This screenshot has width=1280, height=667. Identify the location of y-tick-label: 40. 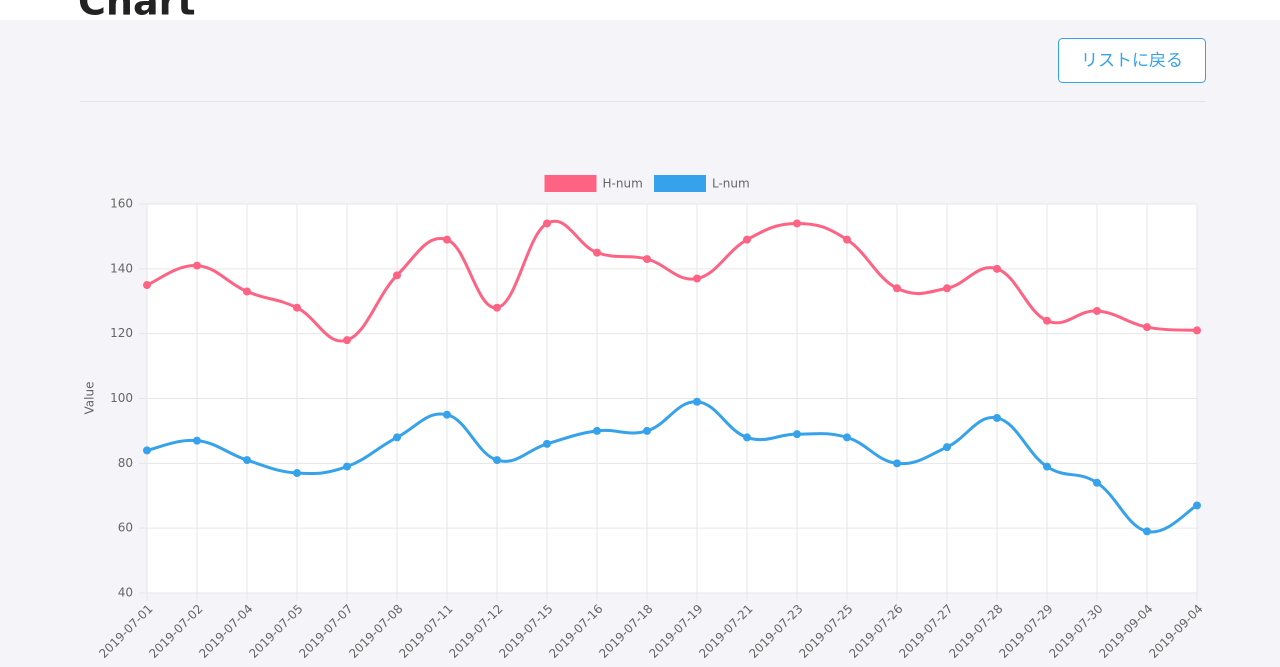
(125, 593).